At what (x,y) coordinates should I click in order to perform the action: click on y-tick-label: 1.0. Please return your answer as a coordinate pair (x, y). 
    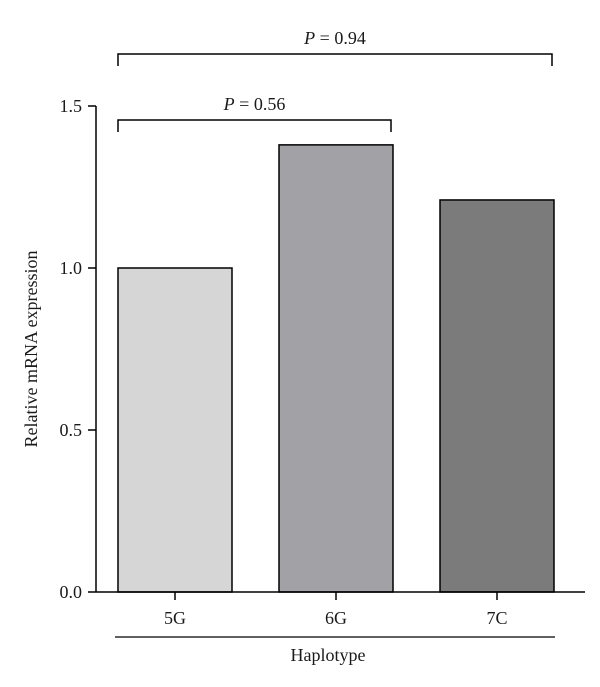
    Looking at the image, I should click on (71, 268).